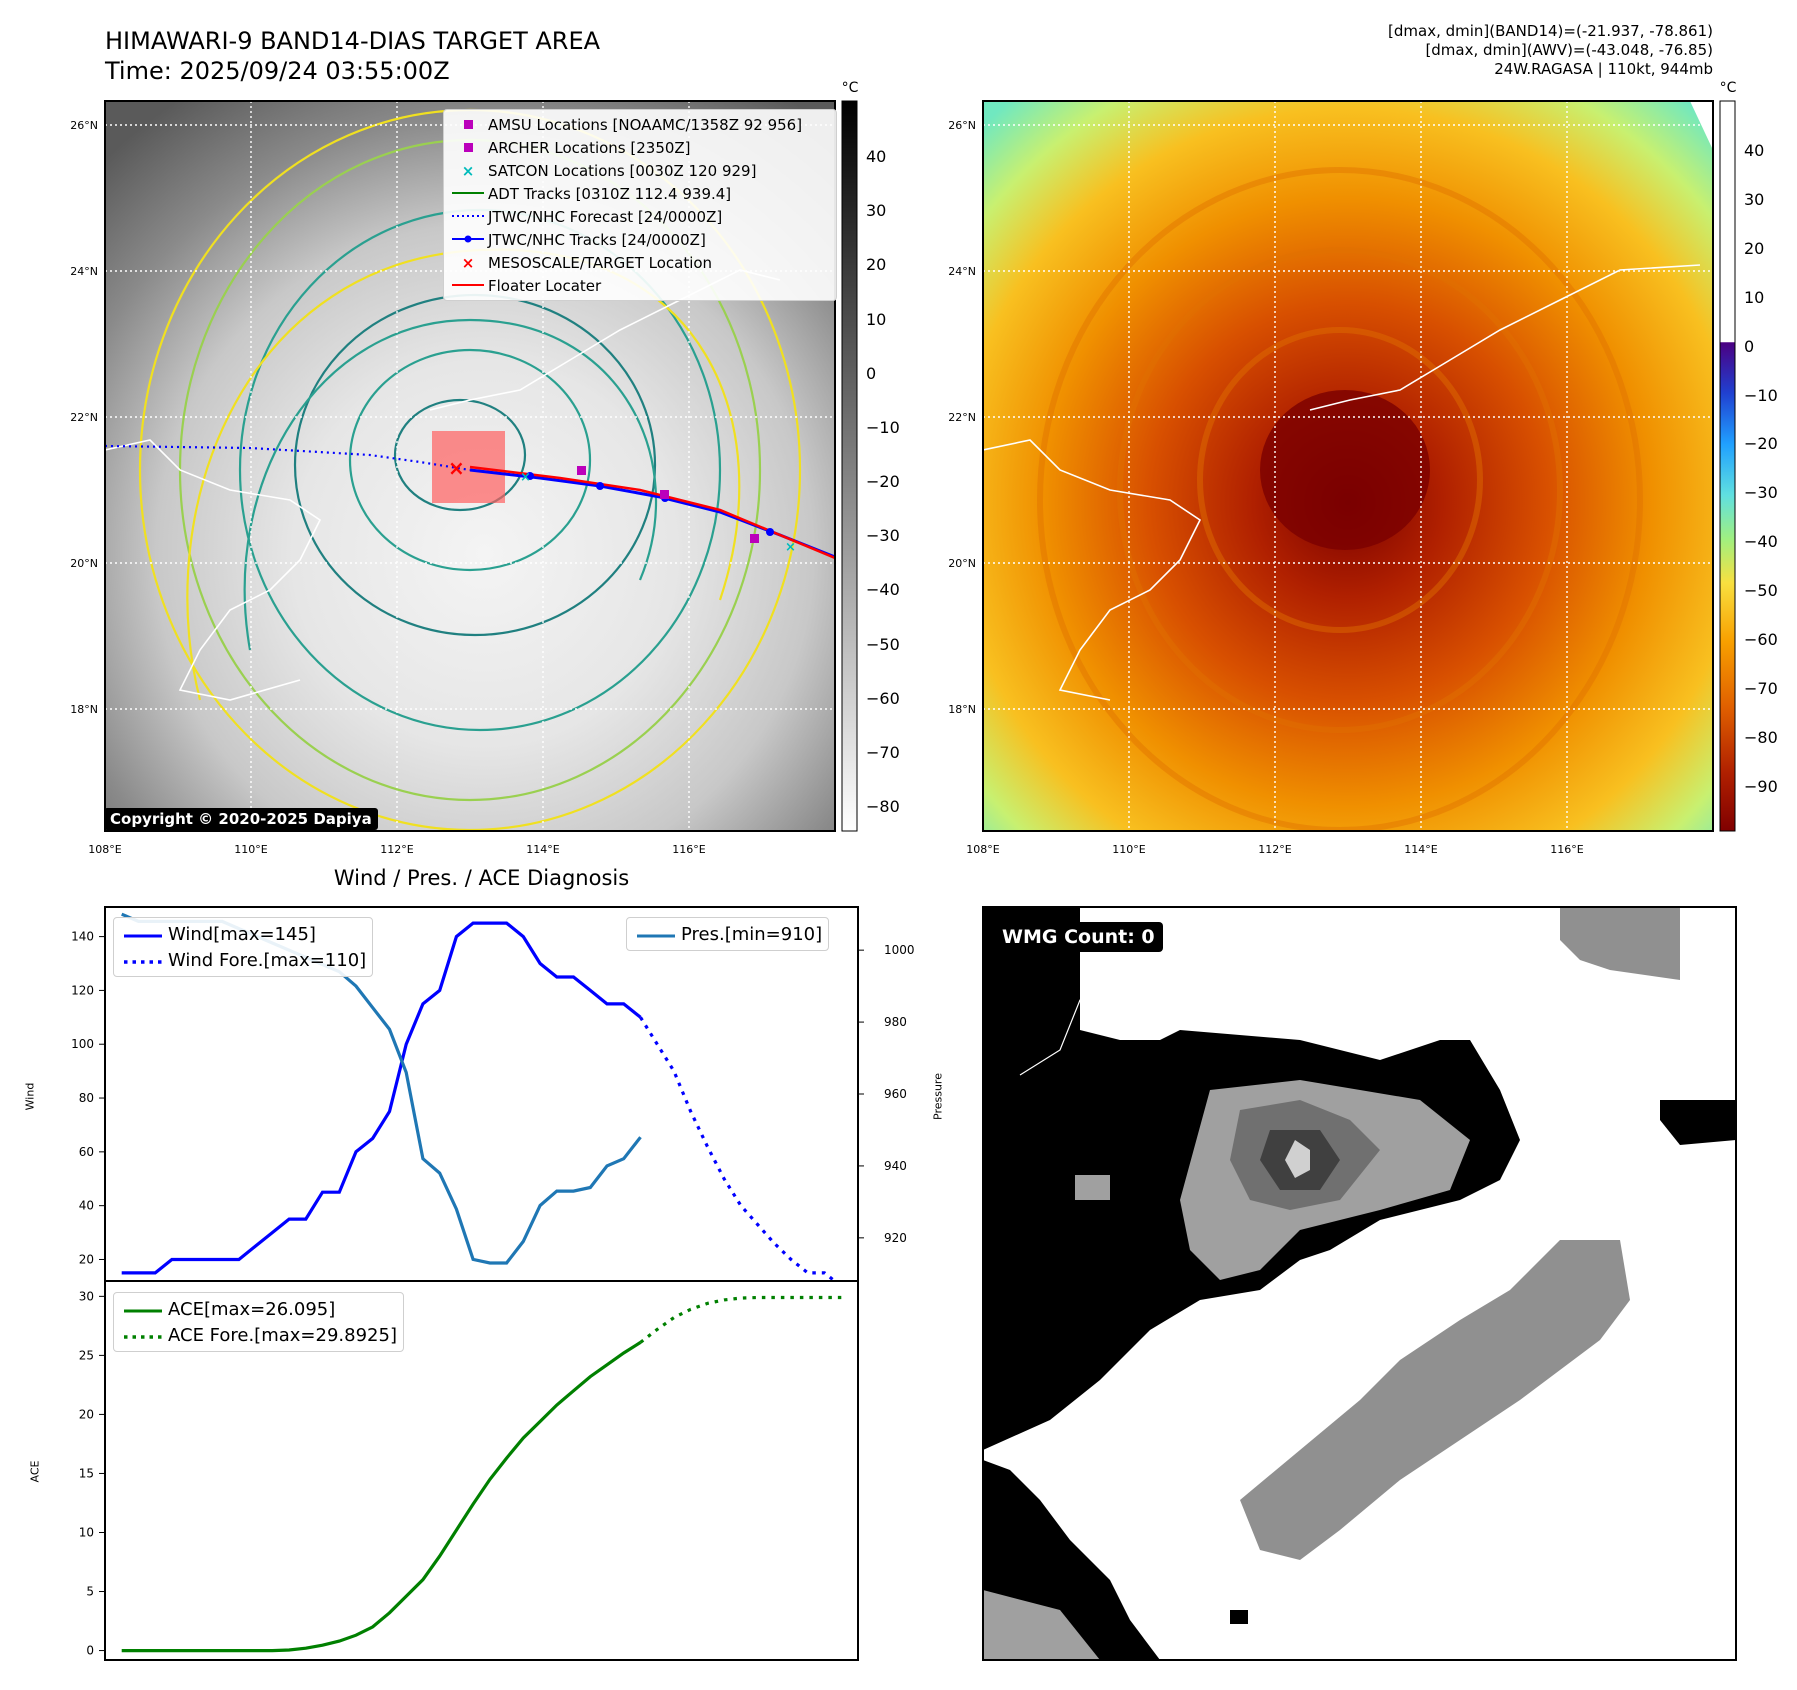 The image size is (1797, 1690). I want to click on storm-info-line-2: [dmax, dmin](AWV)=(-43.048, -76.85), so click(1569, 50).